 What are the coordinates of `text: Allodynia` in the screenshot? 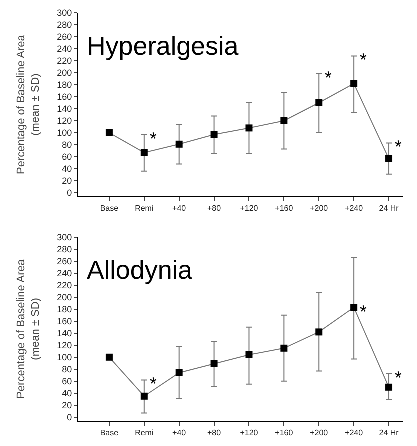 It's located at (140, 270).